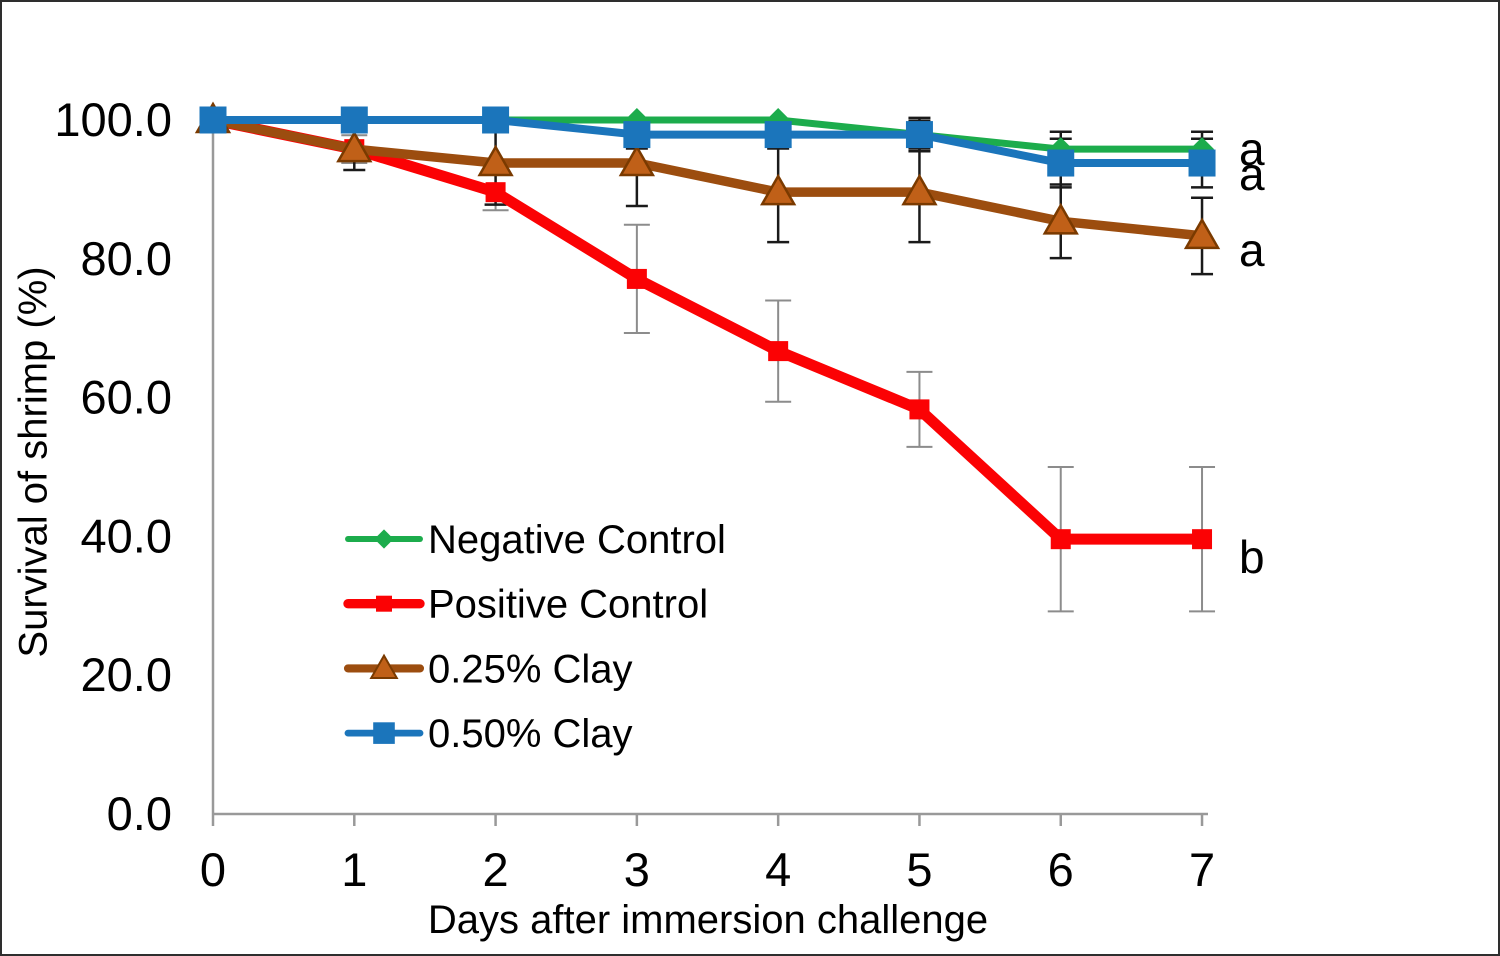 The height and width of the screenshot is (956, 1500). I want to click on y-axis-title: Survival of shrimp (%), so click(33, 462).